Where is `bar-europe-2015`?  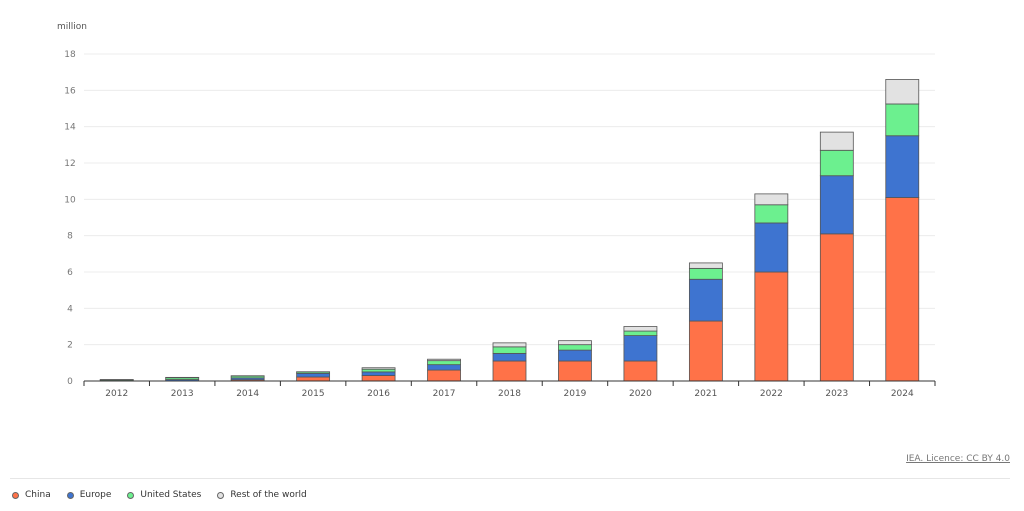
bar-europe-2015 is located at coordinates (313, 375).